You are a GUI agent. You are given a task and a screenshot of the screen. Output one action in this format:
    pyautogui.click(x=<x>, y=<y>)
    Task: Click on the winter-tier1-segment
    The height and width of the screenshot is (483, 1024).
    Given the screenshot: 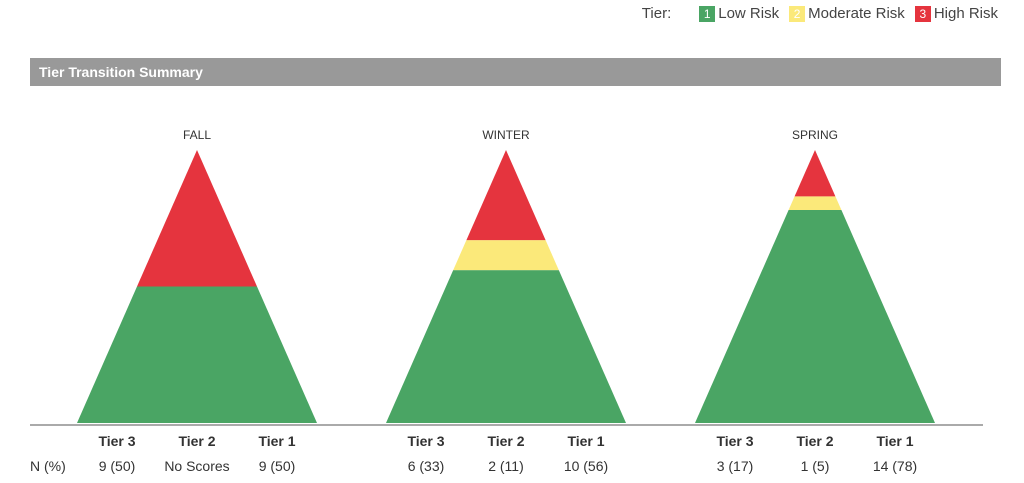 What is the action you would take?
    pyautogui.click(x=506, y=346)
    